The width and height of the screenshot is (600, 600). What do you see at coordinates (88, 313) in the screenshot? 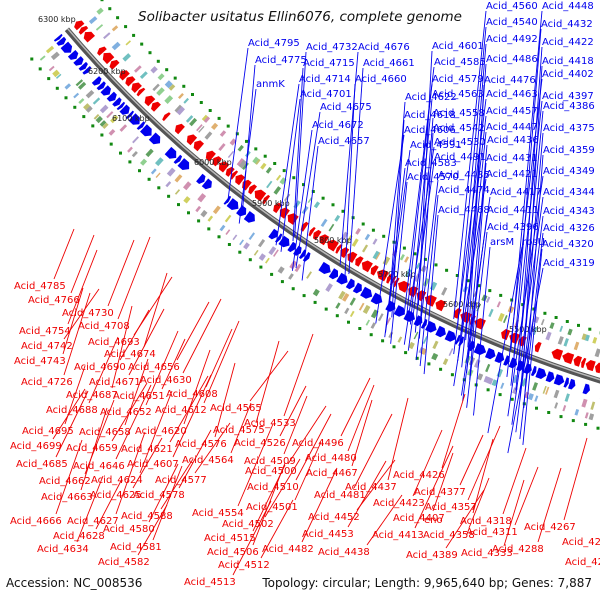
I see `gene-label: Acid_4730` at bounding box center [88, 313].